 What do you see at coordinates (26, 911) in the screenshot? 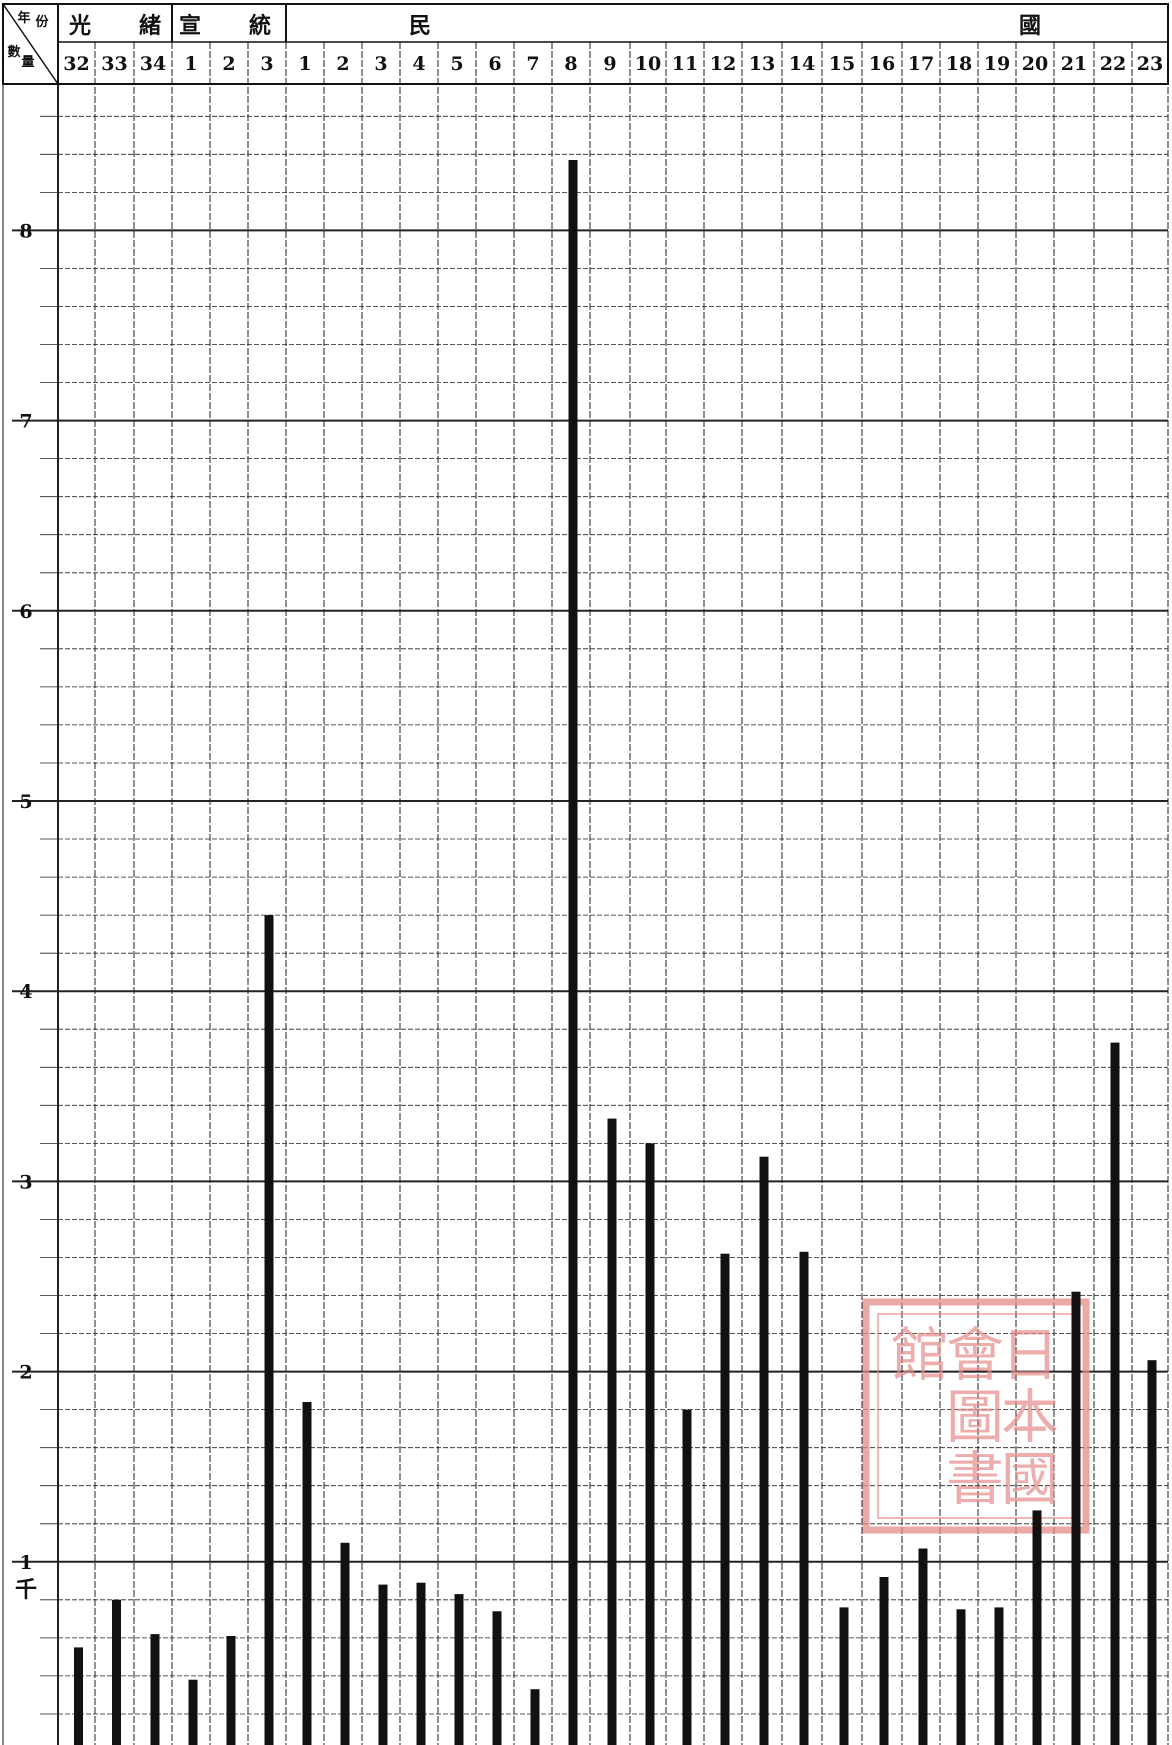
I see `y-axis: 1 2 3 4 5 6 7 8 千` at bounding box center [26, 911].